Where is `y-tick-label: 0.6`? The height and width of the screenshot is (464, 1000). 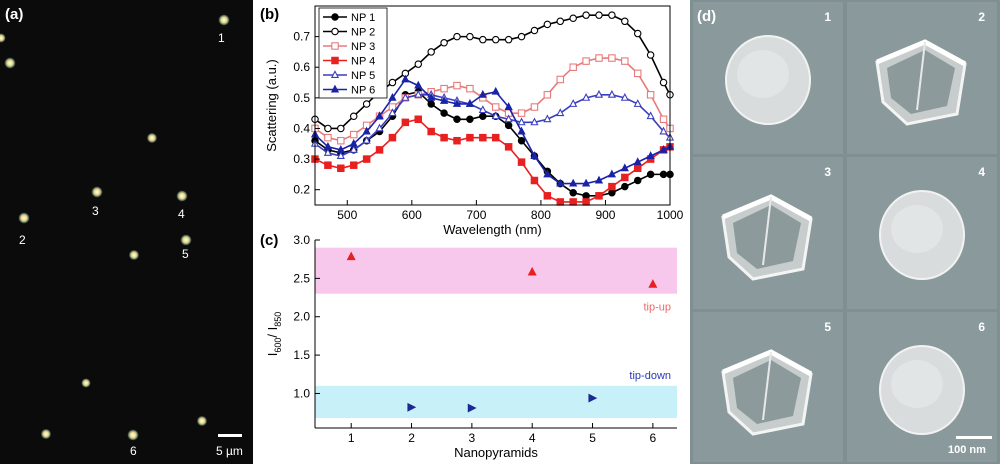 y-tick-label: 0.6 is located at coordinates (301, 67).